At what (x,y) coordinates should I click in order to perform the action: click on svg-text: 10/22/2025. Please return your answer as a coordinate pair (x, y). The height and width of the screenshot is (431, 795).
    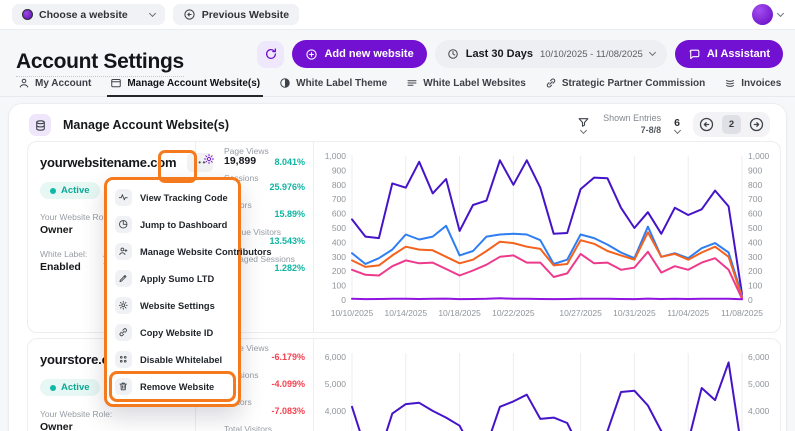
    Looking at the image, I should click on (513, 313).